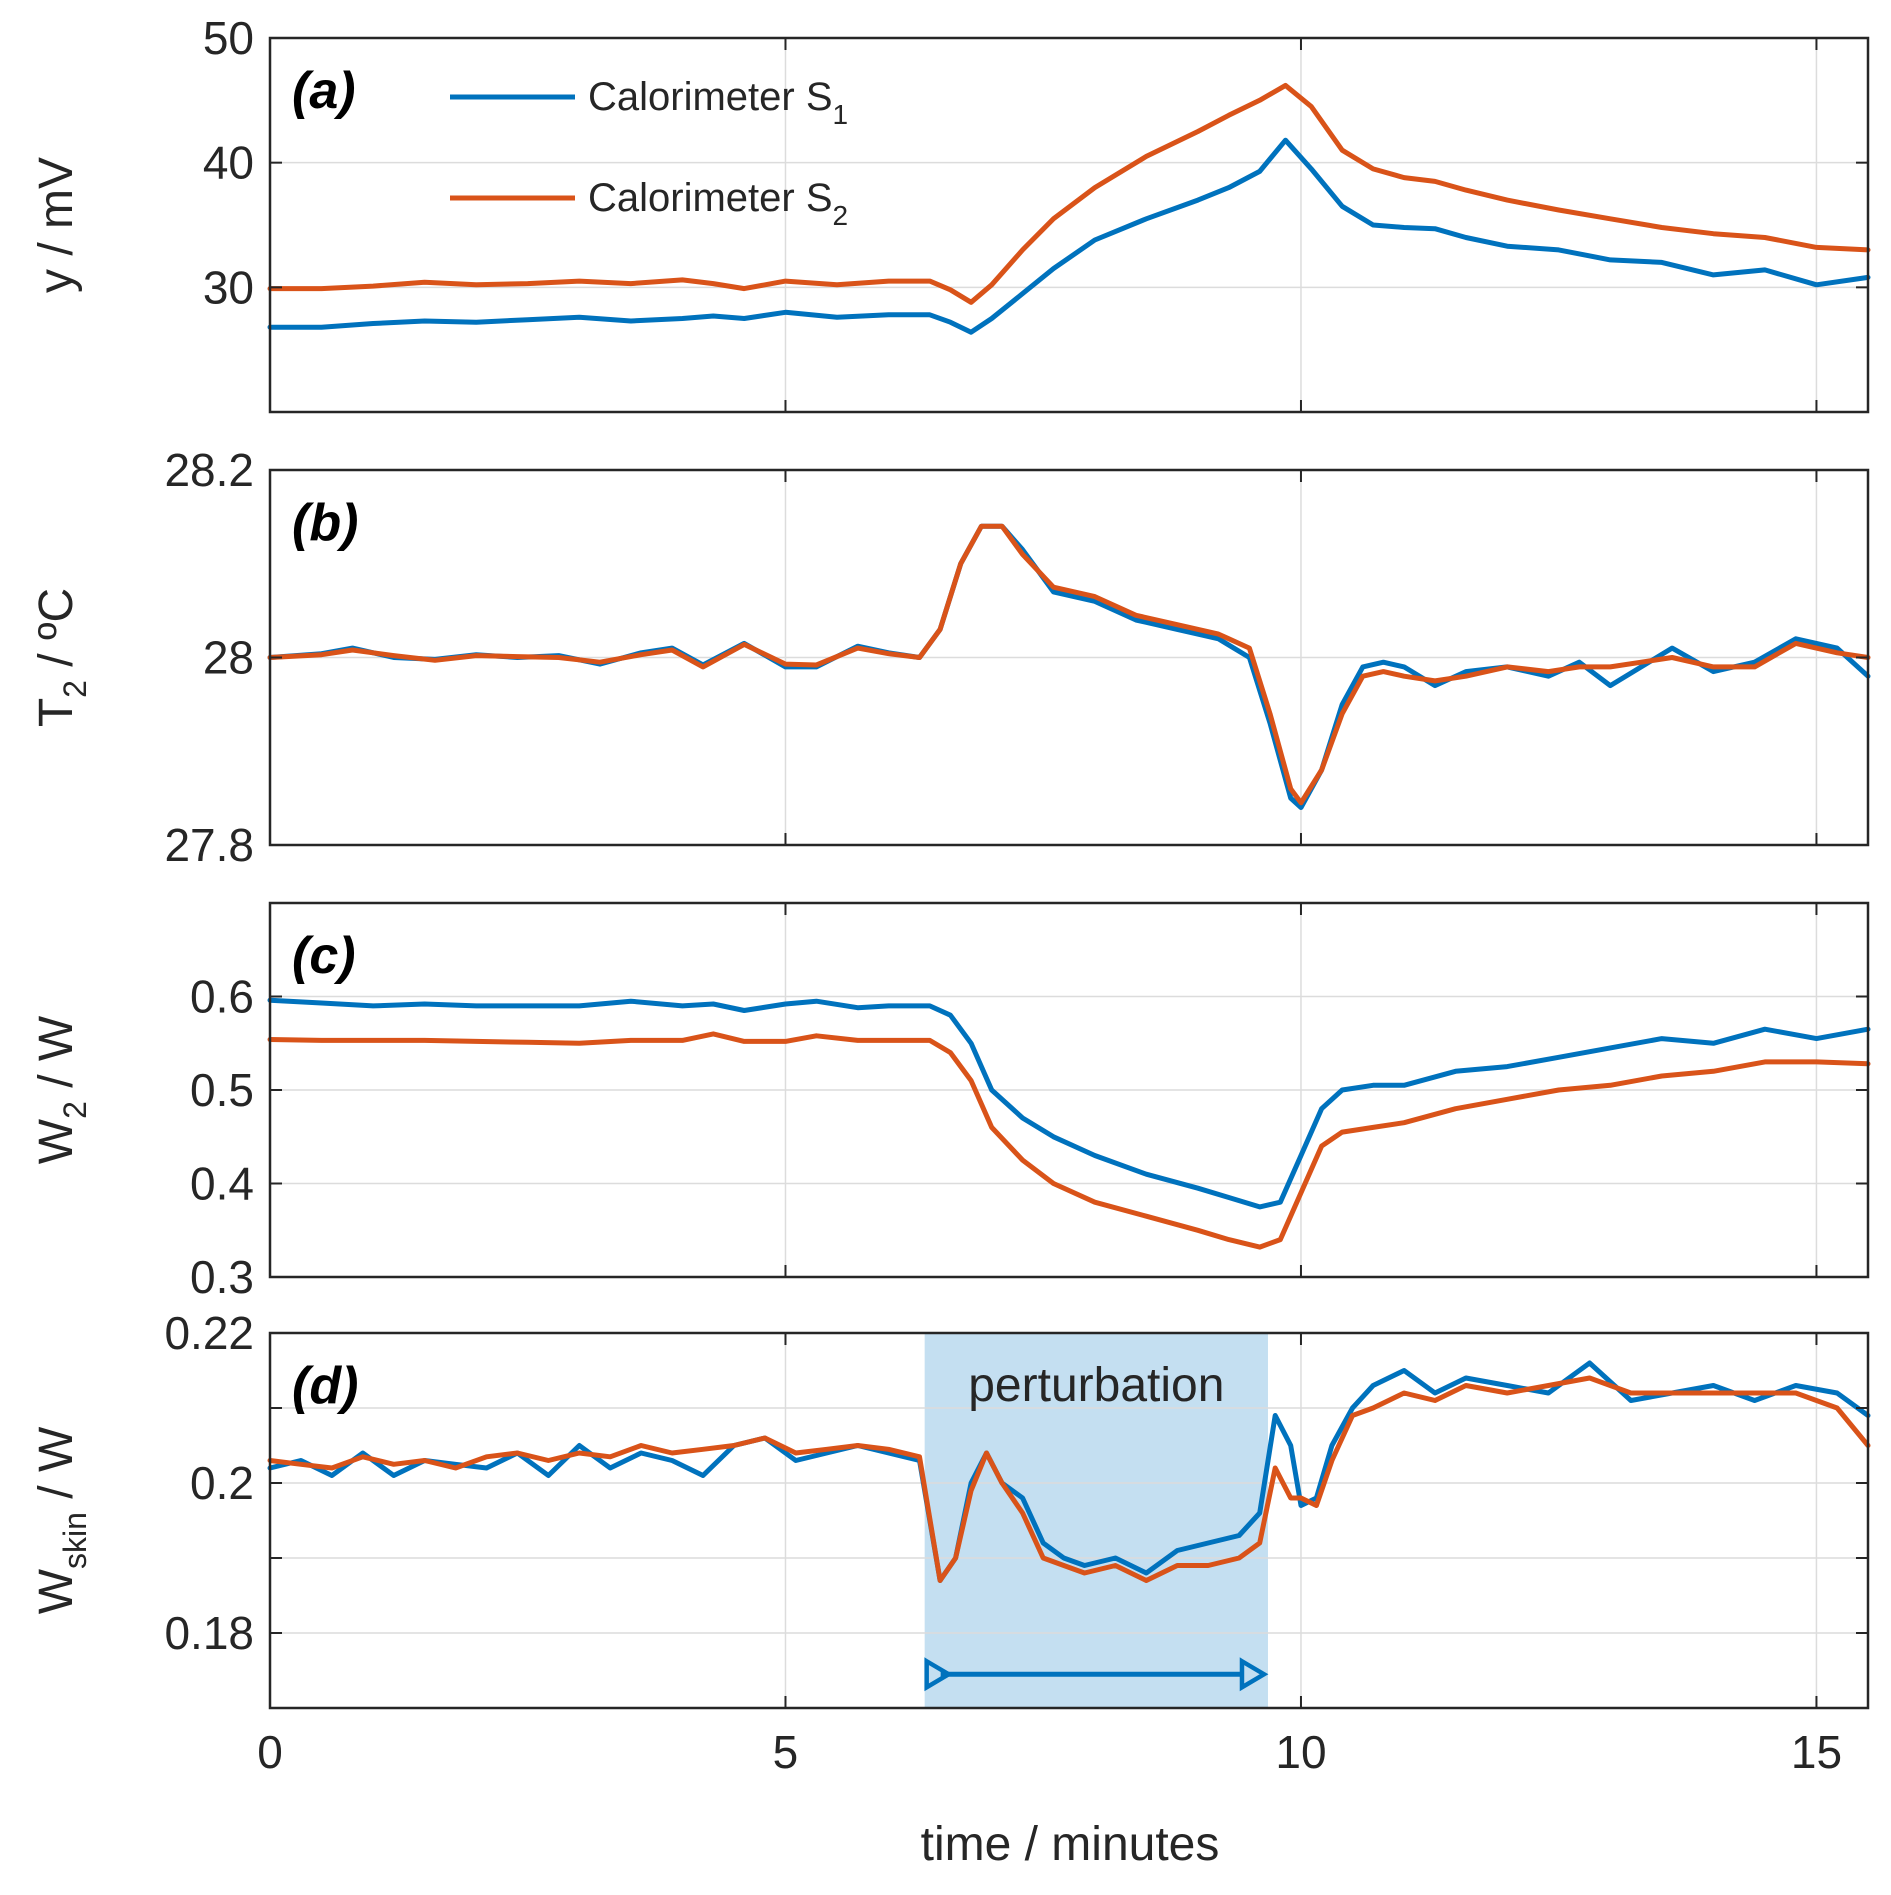 The width and height of the screenshot is (1891, 1895). What do you see at coordinates (228, 163) in the screenshot?
I see `panel-a-ytick-label-1: 40` at bounding box center [228, 163].